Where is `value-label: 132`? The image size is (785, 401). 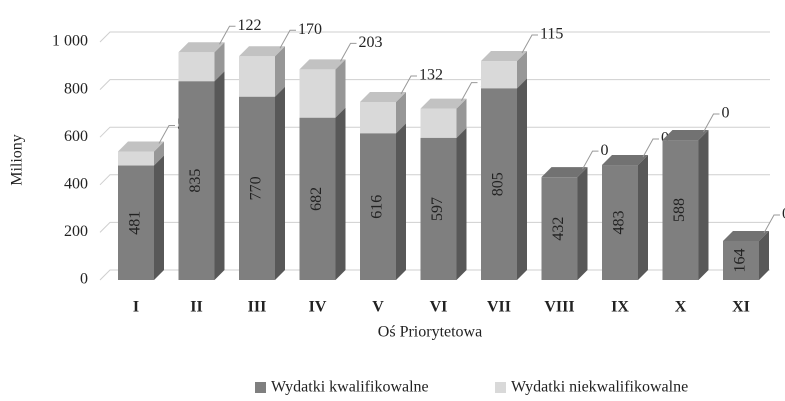
value-label: 132 is located at coordinates (431, 75).